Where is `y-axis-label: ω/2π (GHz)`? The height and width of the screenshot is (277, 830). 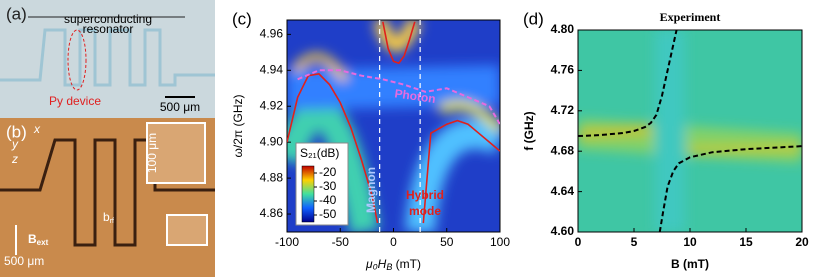
y-axis-label: ω/2π (GHz) is located at coordinates (238, 126).